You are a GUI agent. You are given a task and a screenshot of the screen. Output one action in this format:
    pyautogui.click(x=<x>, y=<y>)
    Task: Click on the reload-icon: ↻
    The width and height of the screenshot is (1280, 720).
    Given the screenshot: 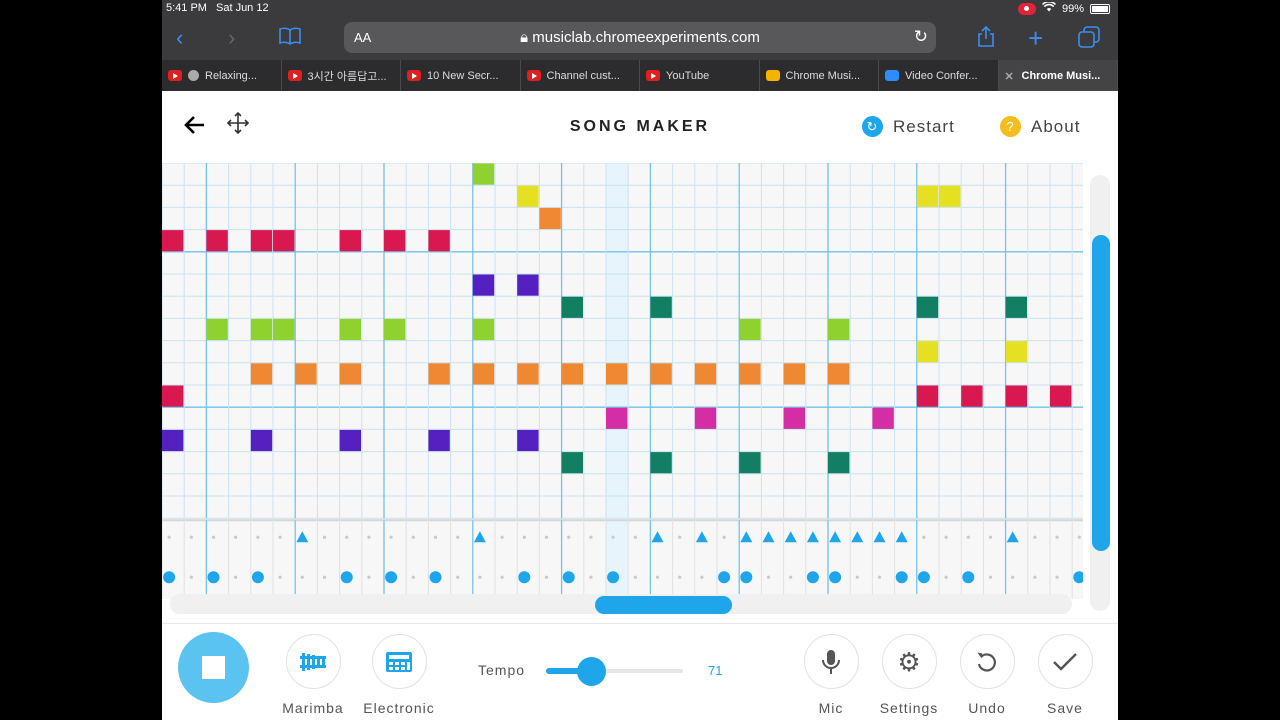 What is the action you would take?
    pyautogui.click(x=920, y=36)
    